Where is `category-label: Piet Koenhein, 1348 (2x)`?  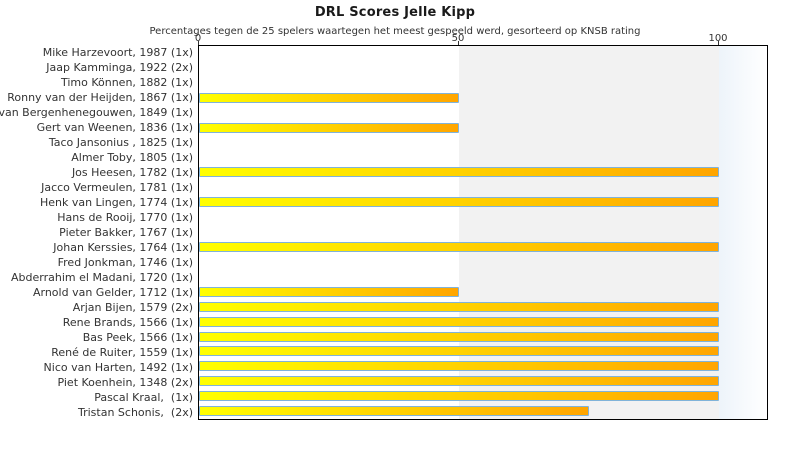 category-label: Piet Koenhein, 1348 (2x) is located at coordinates (125, 382).